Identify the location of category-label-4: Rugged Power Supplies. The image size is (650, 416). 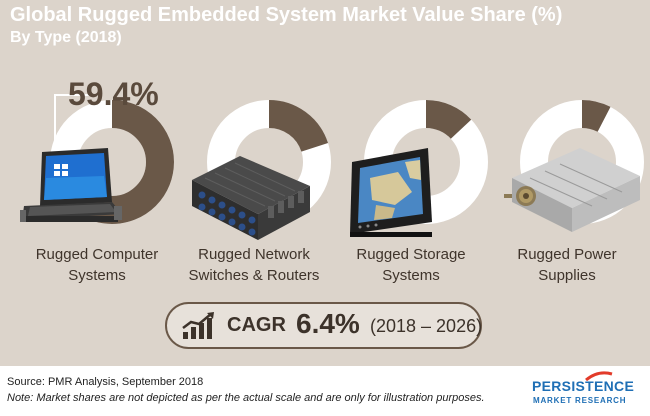
(567, 265).